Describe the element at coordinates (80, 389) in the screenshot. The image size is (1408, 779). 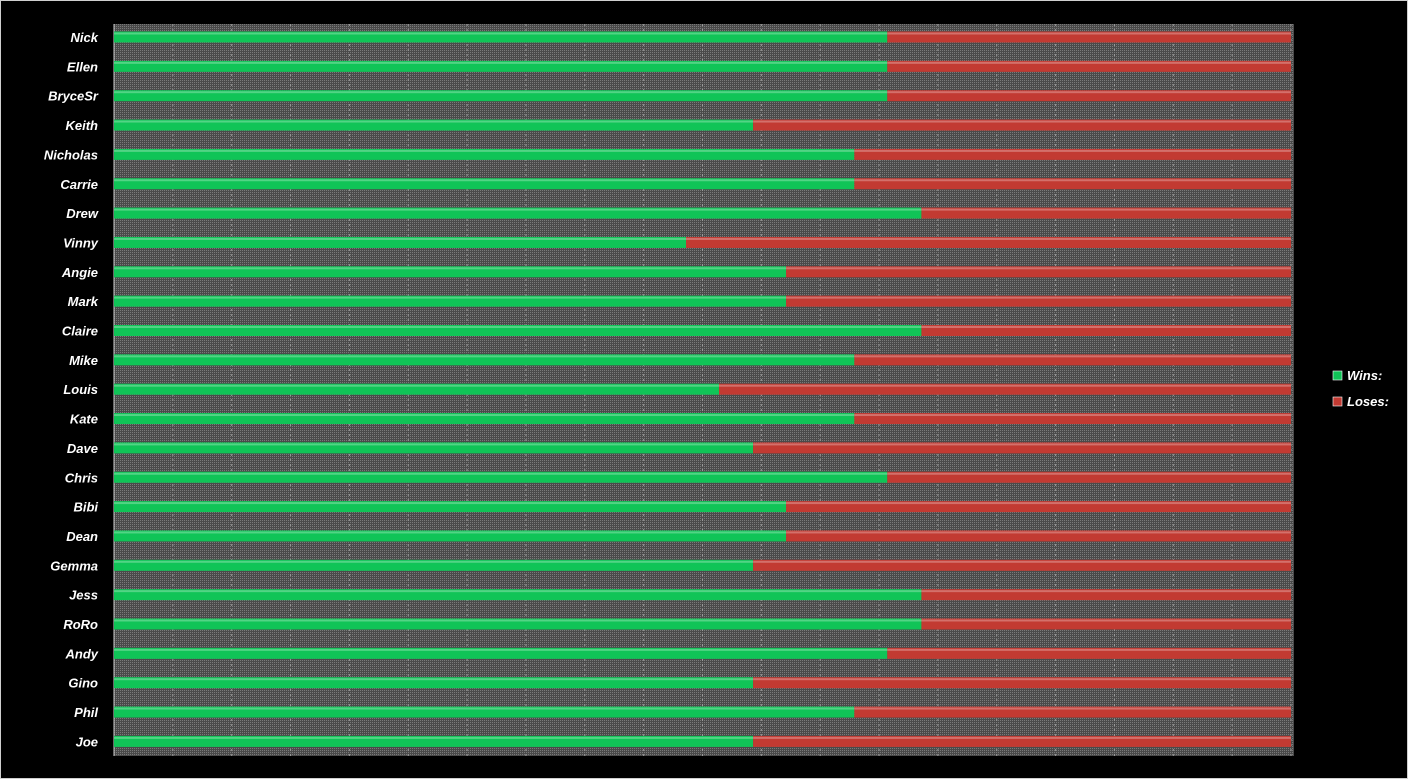
I see `category-label: Louis` at that location.